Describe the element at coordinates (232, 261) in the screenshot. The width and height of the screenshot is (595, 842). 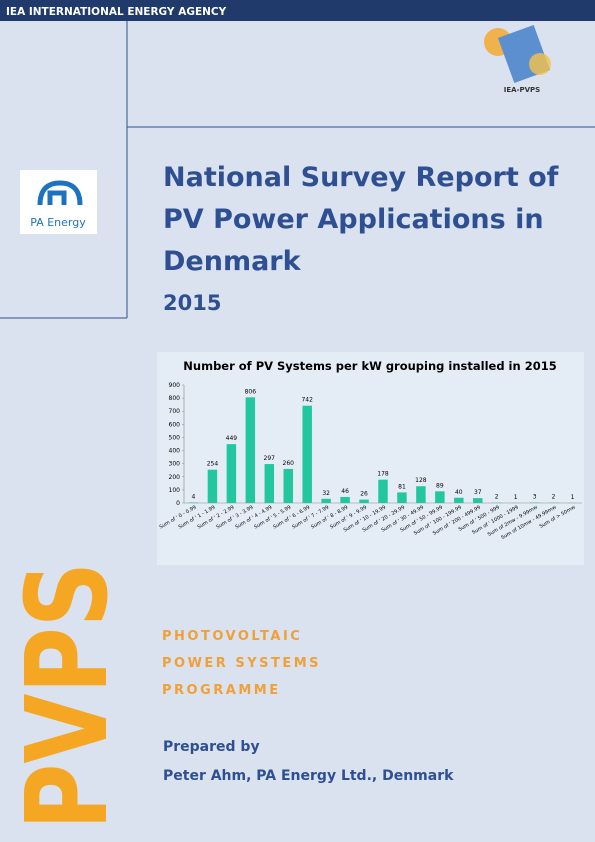
I see `title-line: Denmark` at that location.